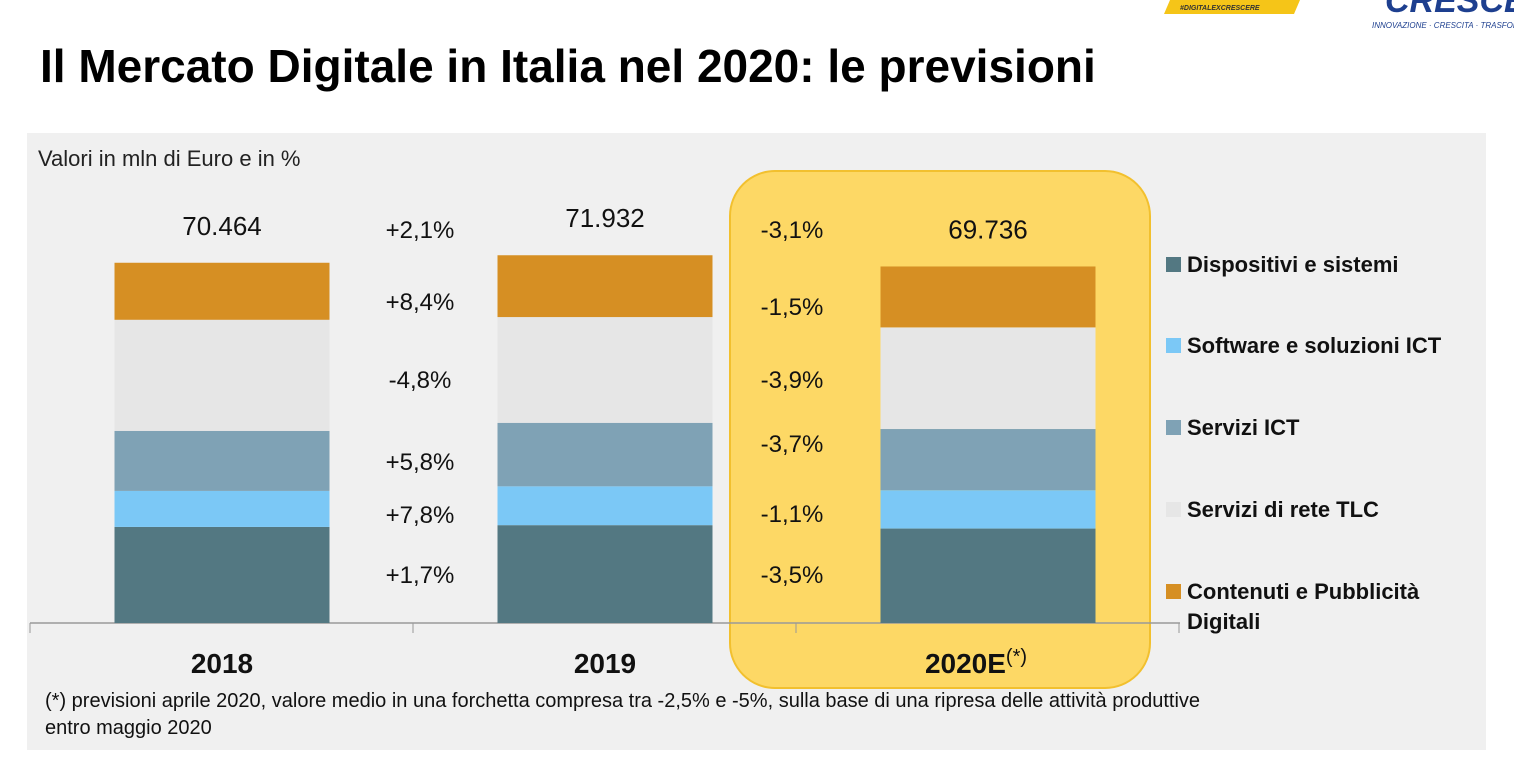  I want to click on change-label: +8,4%, so click(420, 302).